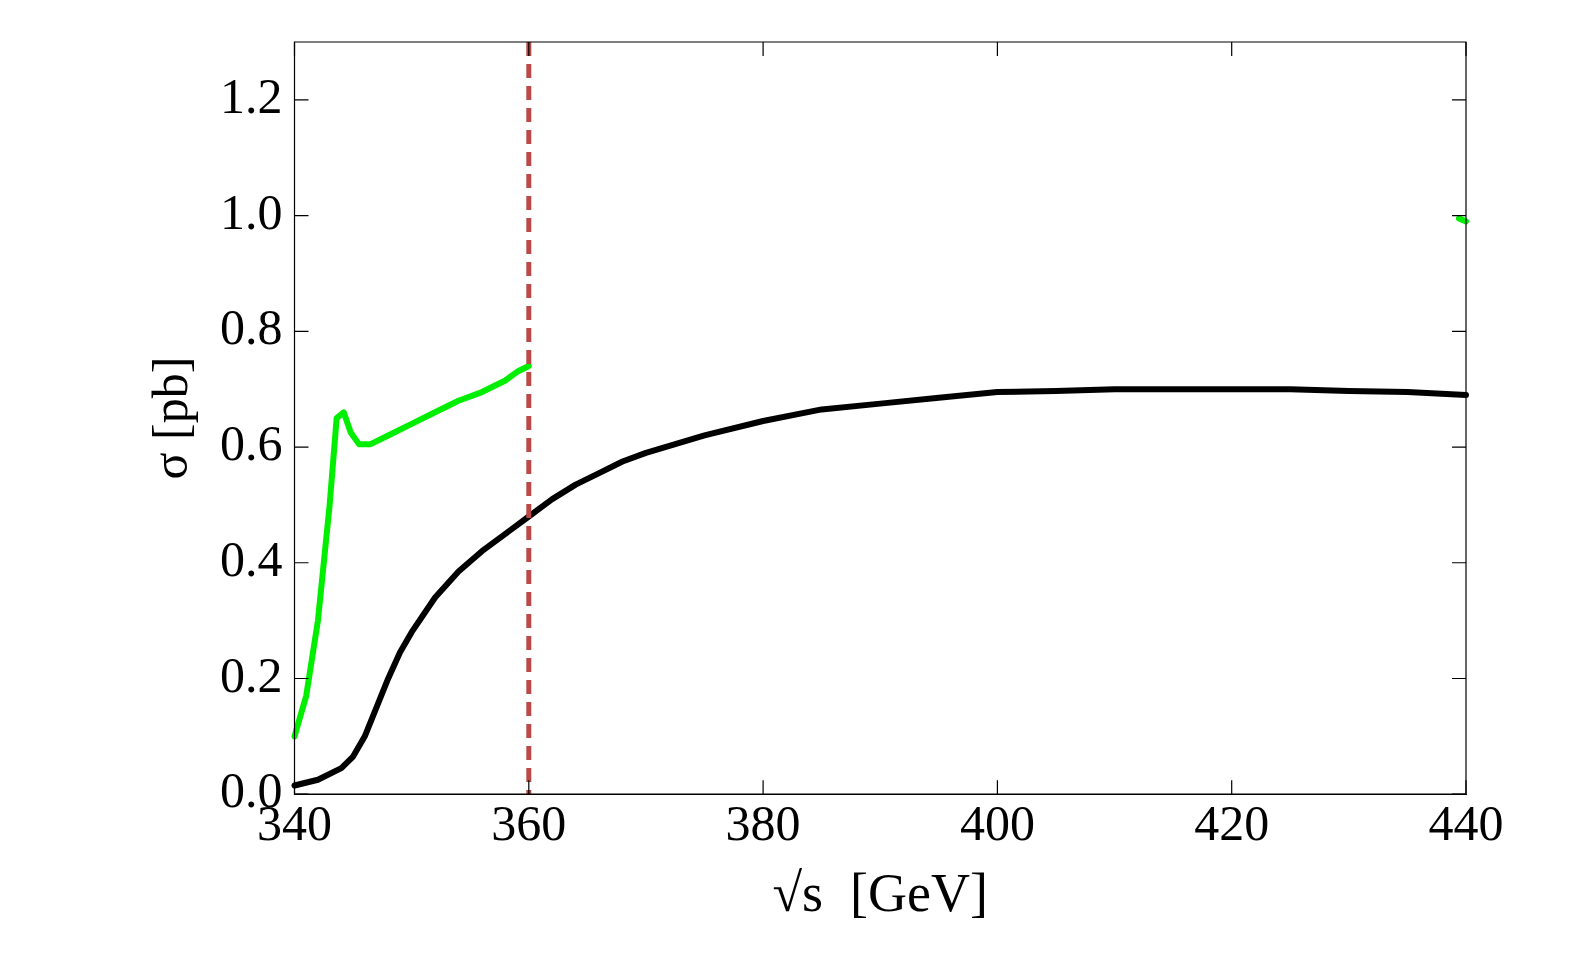 This screenshot has width=1581, height=953. Describe the element at coordinates (251, 95) in the screenshot. I see `y-tick-label: 1.2` at that location.